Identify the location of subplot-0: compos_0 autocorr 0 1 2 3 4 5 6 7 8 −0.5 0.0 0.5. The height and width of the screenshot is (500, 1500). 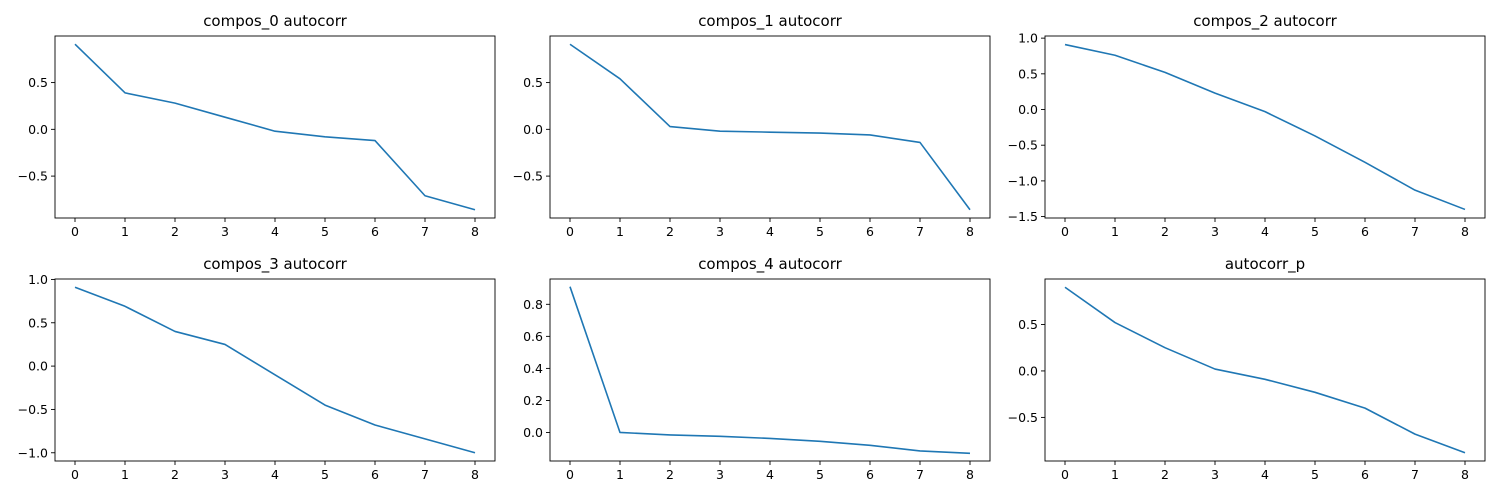
(257, 125).